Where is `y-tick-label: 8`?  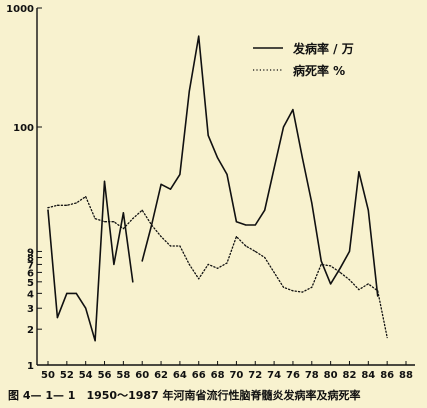
y-tick-label: 8 is located at coordinates (30, 259).